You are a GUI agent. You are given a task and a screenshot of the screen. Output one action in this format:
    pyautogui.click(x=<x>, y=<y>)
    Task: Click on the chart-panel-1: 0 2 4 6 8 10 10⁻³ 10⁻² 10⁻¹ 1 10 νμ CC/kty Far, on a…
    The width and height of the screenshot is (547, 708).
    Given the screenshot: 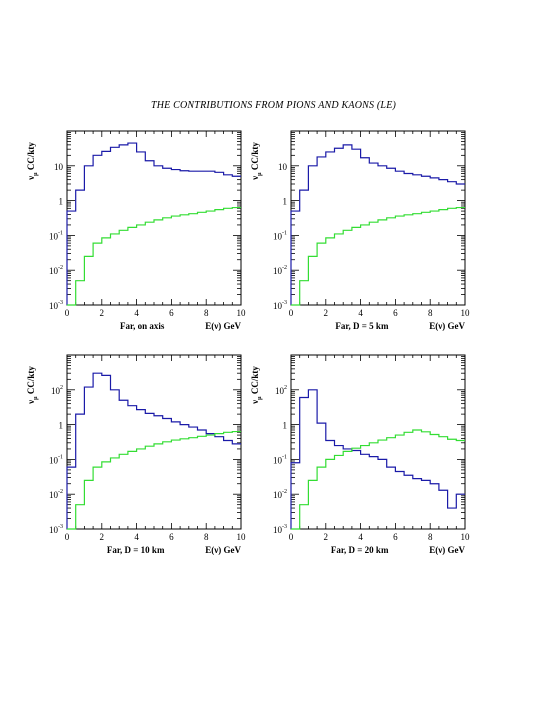 What is the action you would take?
    pyautogui.click(x=136, y=230)
    